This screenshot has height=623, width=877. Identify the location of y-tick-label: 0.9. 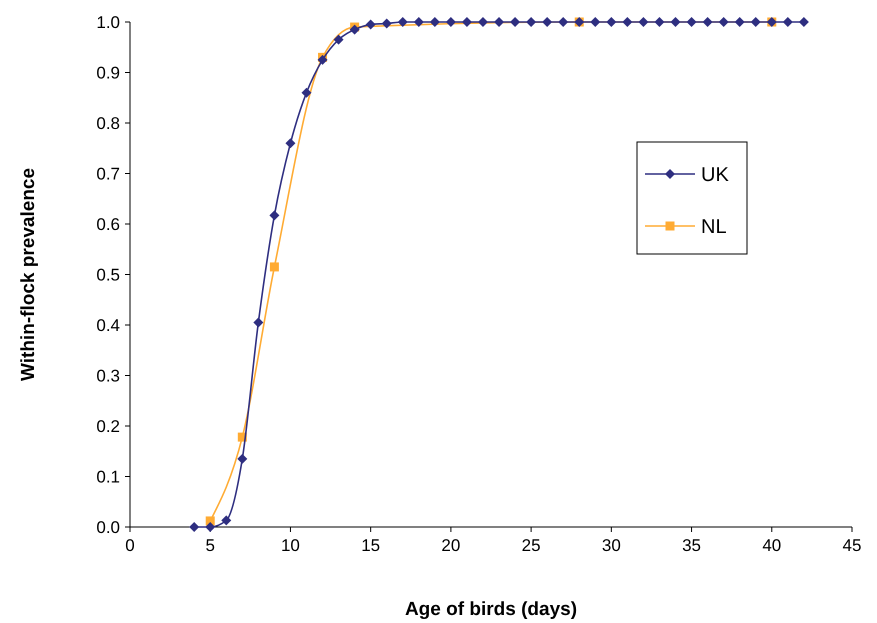
(108, 73).